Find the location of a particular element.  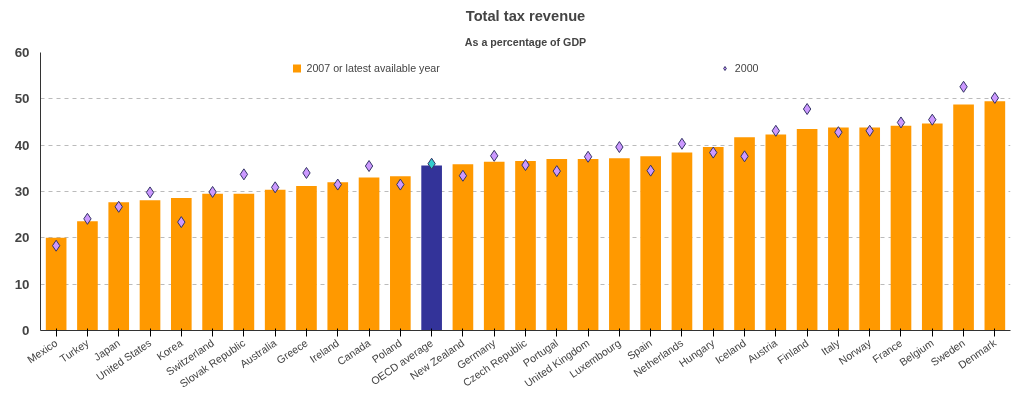

y-tick-label: 30 is located at coordinates (22, 191).